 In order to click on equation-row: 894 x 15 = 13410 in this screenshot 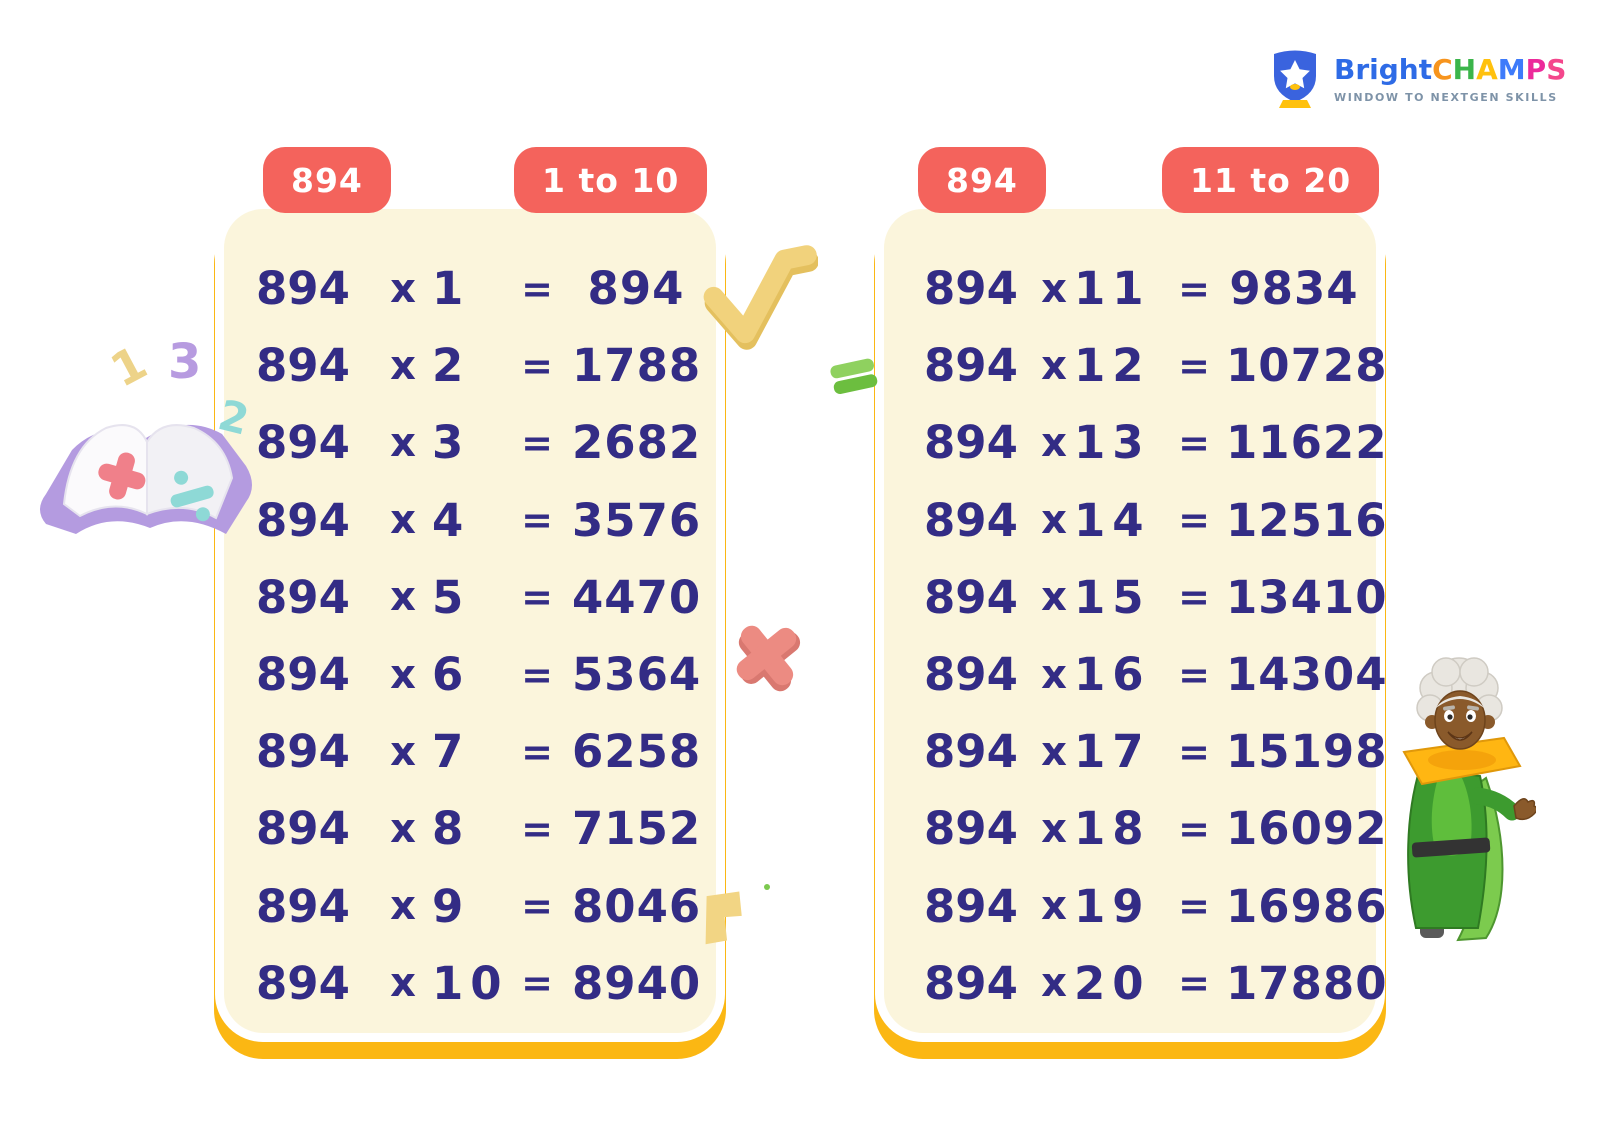, I will do `click(1135, 597)`.